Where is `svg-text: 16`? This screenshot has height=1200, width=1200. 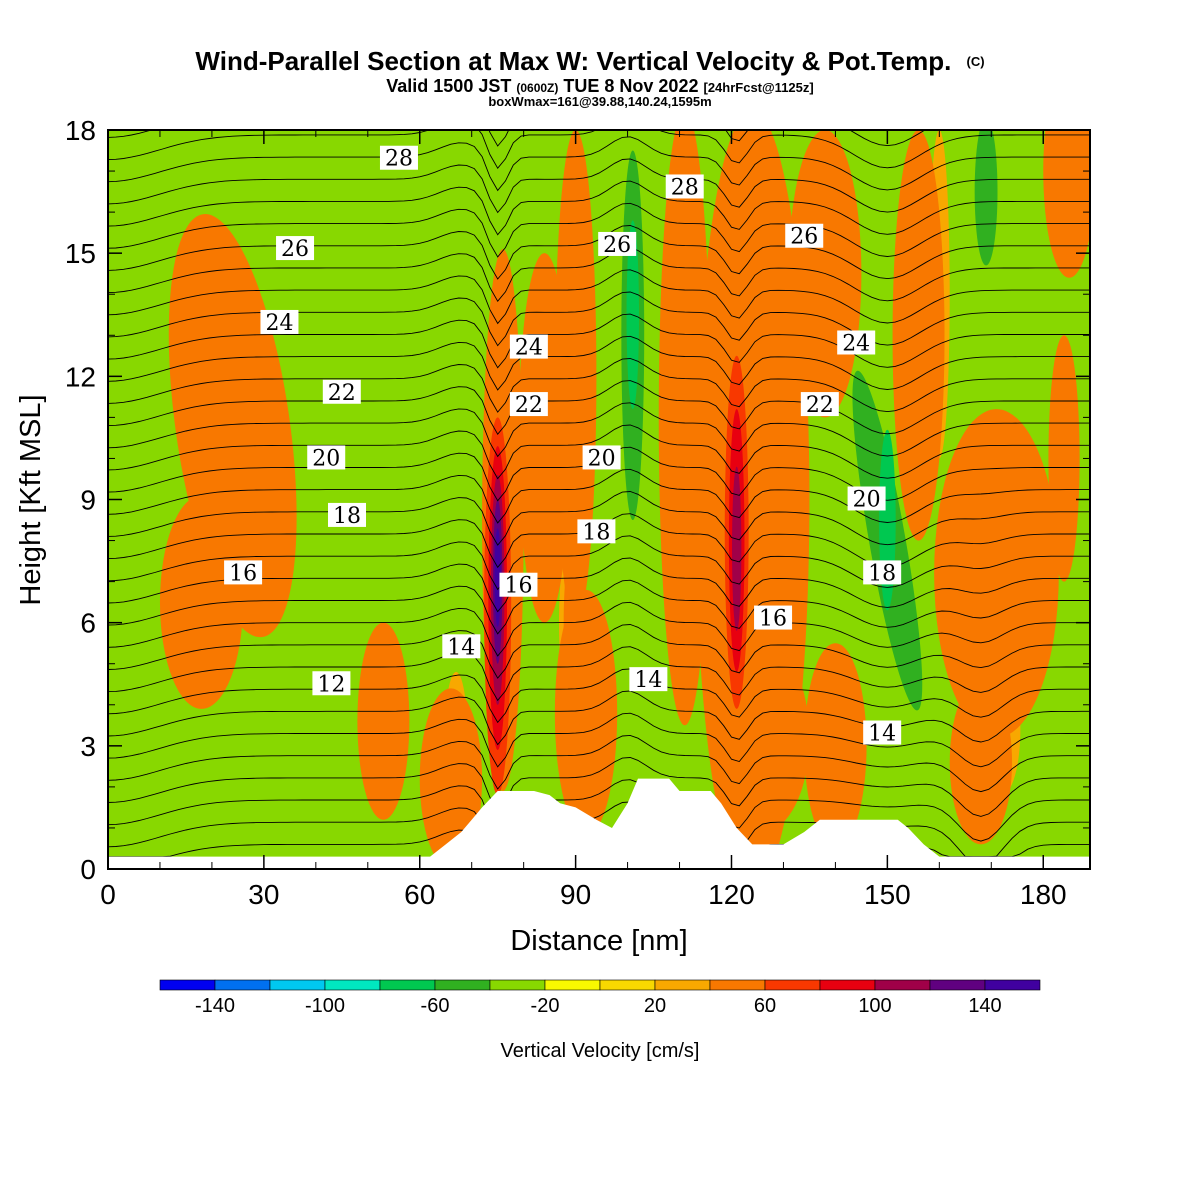
svg-text: 16 is located at coordinates (243, 573).